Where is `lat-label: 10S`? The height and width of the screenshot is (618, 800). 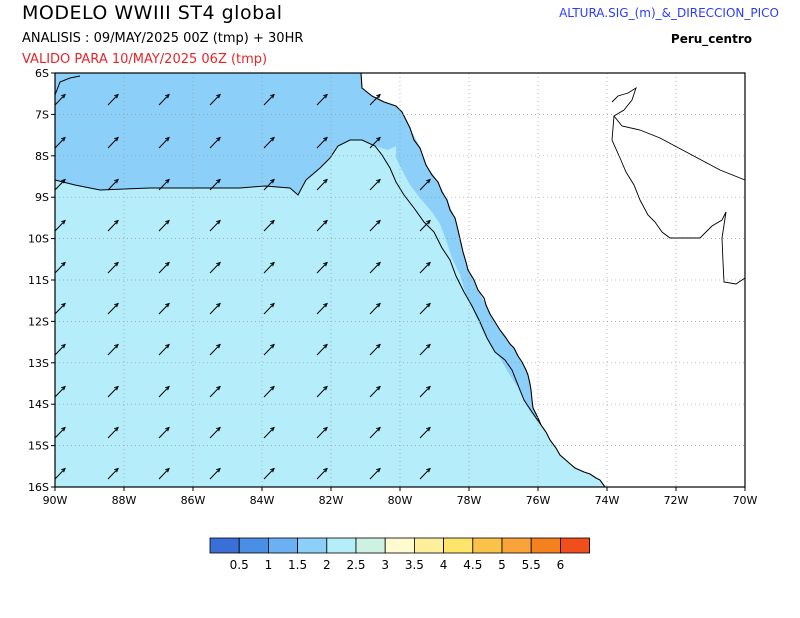
lat-label: 10S is located at coordinates (38, 239).